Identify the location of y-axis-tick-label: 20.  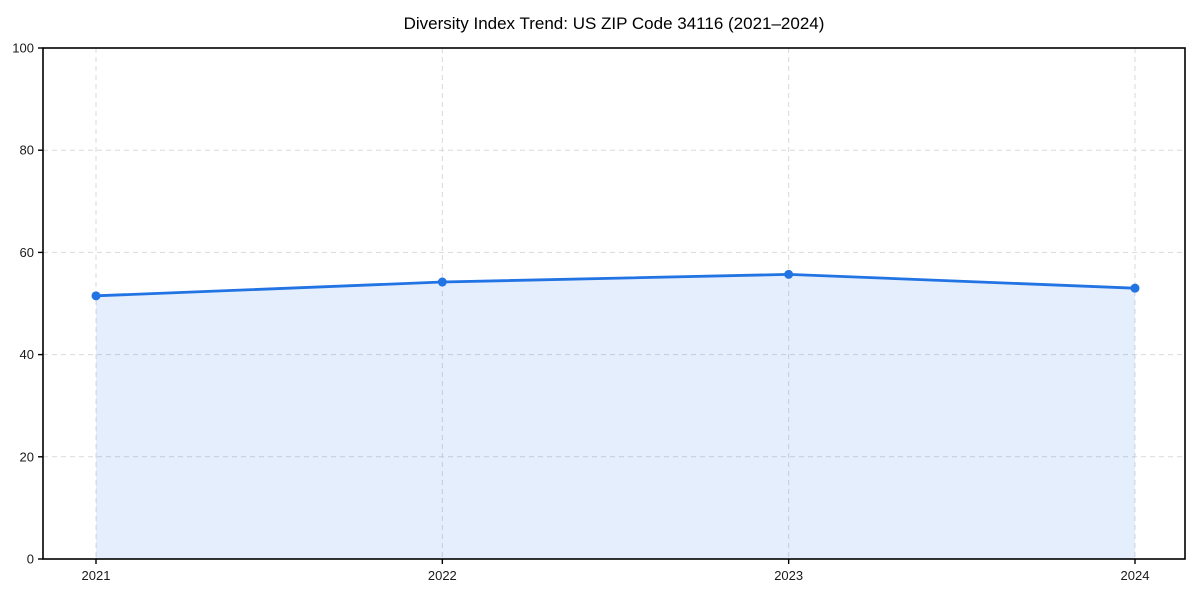
(27, 456).